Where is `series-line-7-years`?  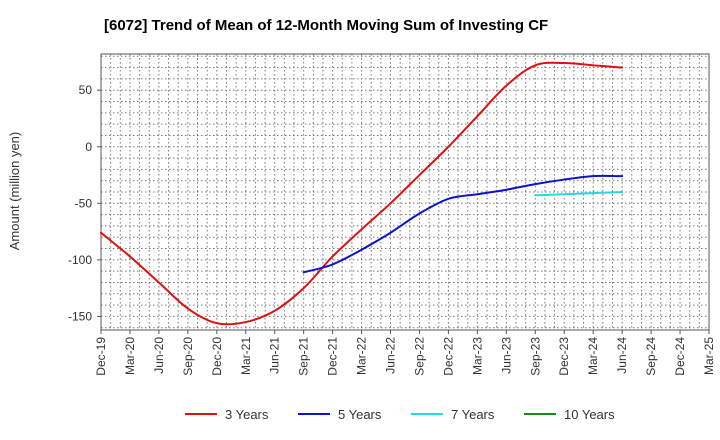
series-line-7-years is located at coordinates (579, 194).